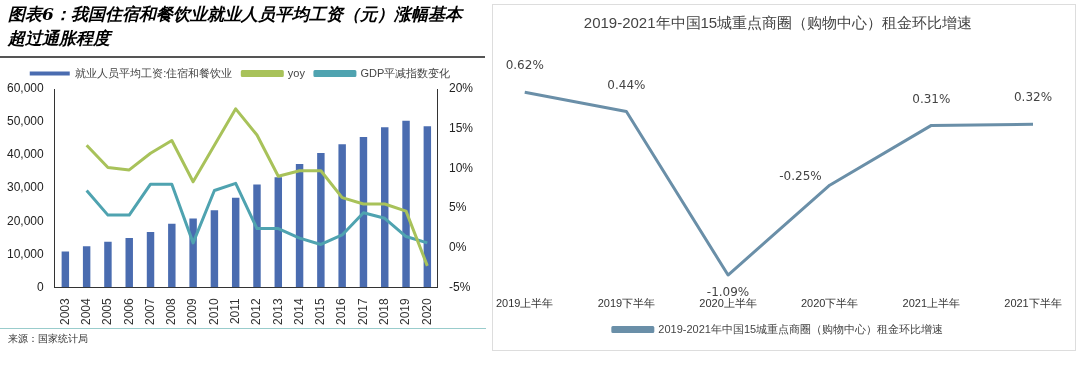  What do you see at coordinates (384, 311) in the screenshot?
I see `x-tick-label: 2018` at bounding box center [384, 311].